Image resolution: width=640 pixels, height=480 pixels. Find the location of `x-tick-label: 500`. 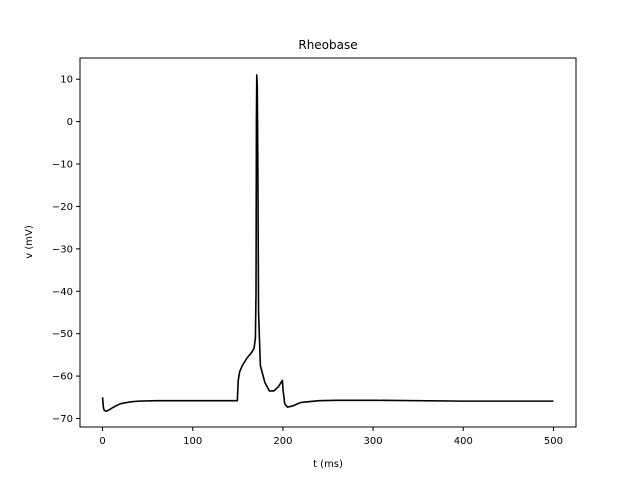

x-tick-label: 500 is located at coordinates (553, 441).